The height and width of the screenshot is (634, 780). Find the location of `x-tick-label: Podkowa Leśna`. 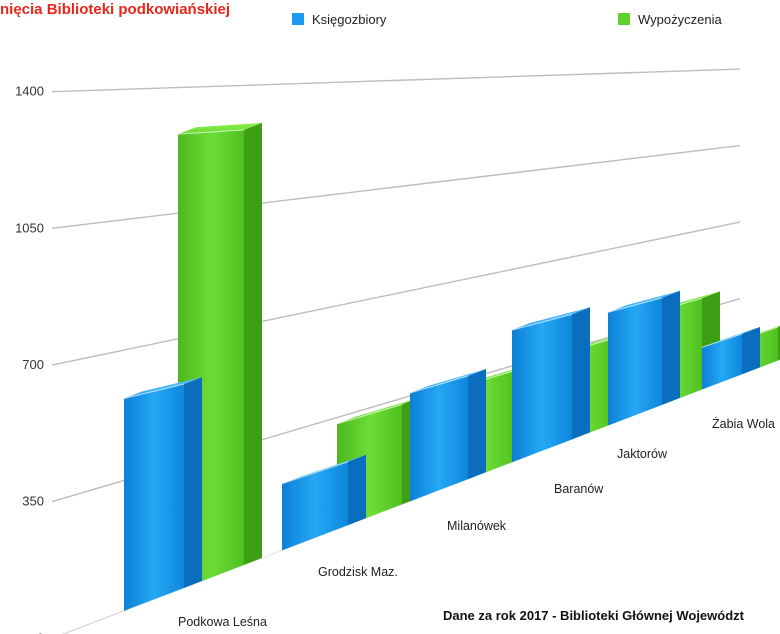

x-tick-label: Podkowa Leśna is located at coordinates (222, 622).